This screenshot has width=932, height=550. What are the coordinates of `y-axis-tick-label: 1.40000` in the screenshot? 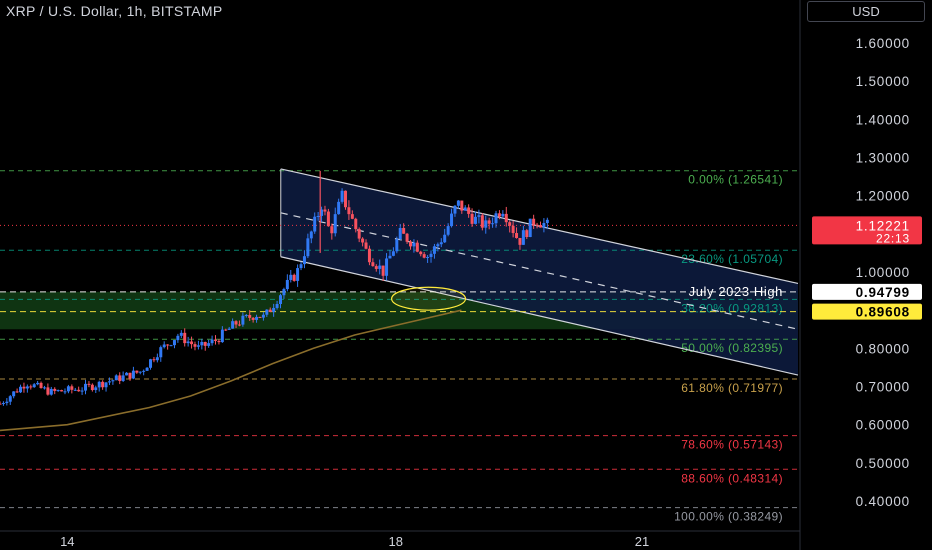 It's located at (883, 119).